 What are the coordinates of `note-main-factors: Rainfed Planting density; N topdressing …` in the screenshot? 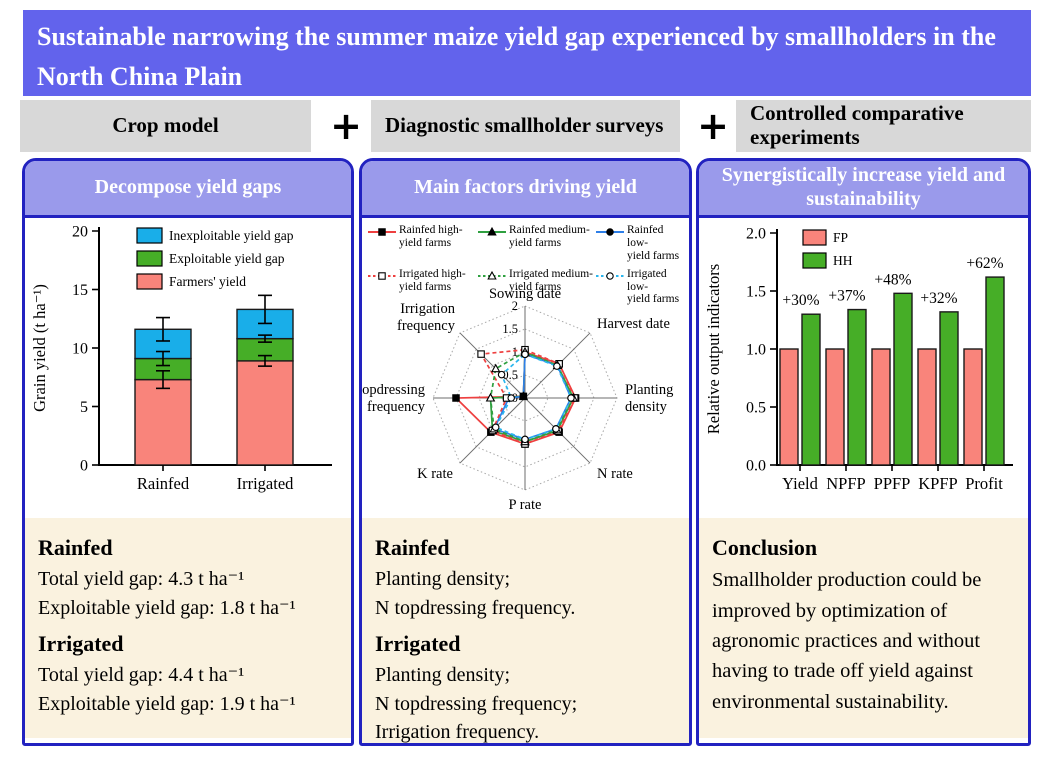 It's located at (525, 631).